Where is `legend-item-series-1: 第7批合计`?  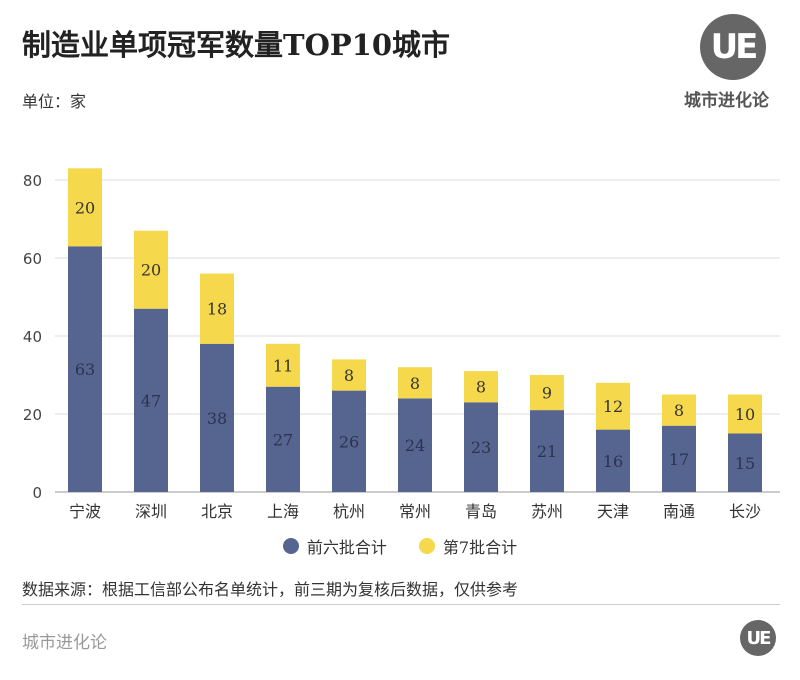 legend-item-series-1: 第7批合计 is located at coordinates (468, 546).